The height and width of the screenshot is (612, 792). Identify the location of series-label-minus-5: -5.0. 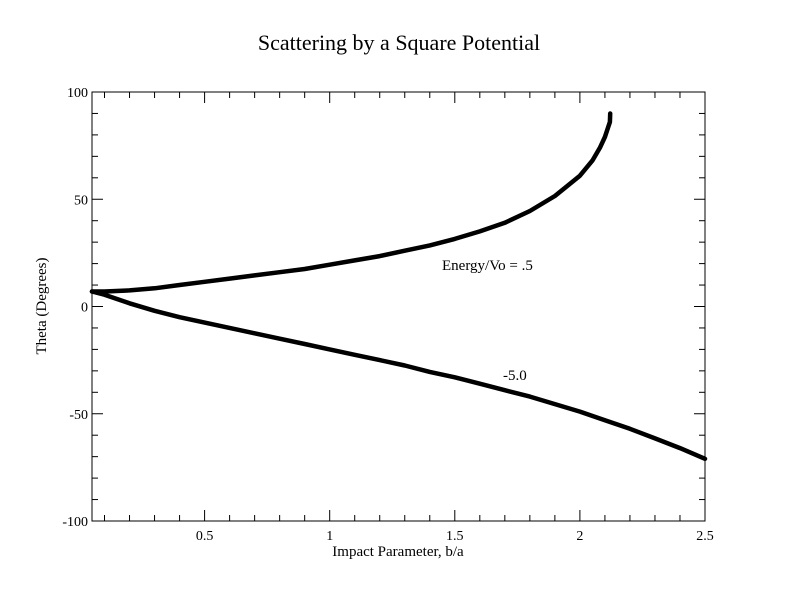
(515, 376).